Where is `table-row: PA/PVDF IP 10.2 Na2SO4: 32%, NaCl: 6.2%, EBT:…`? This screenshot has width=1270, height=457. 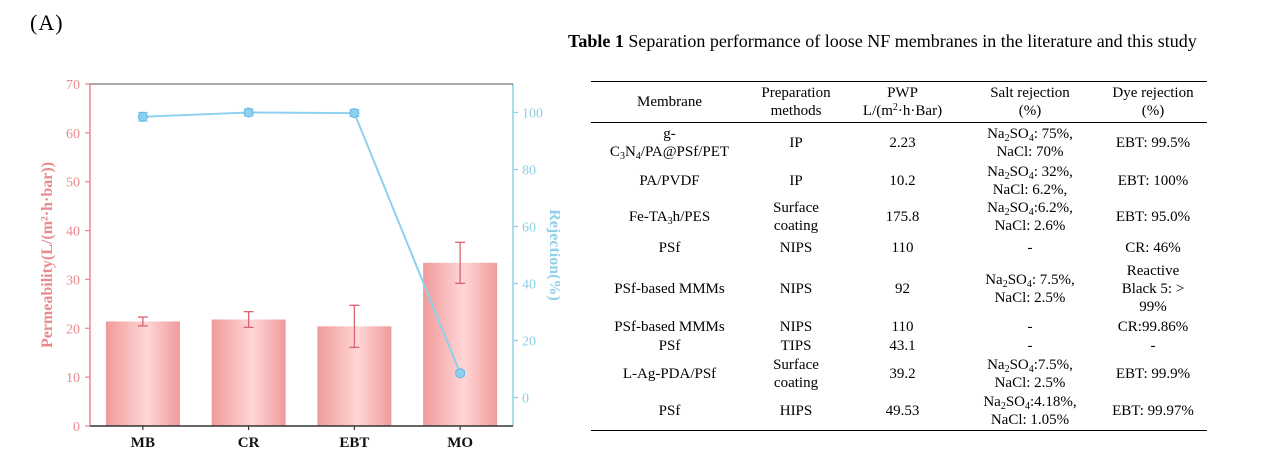 table-row: PA/PVDF IP 10.2 Na2SO4: 32%, NaCl: 6.2%, EBT:… is located at coordinates (899, 181).